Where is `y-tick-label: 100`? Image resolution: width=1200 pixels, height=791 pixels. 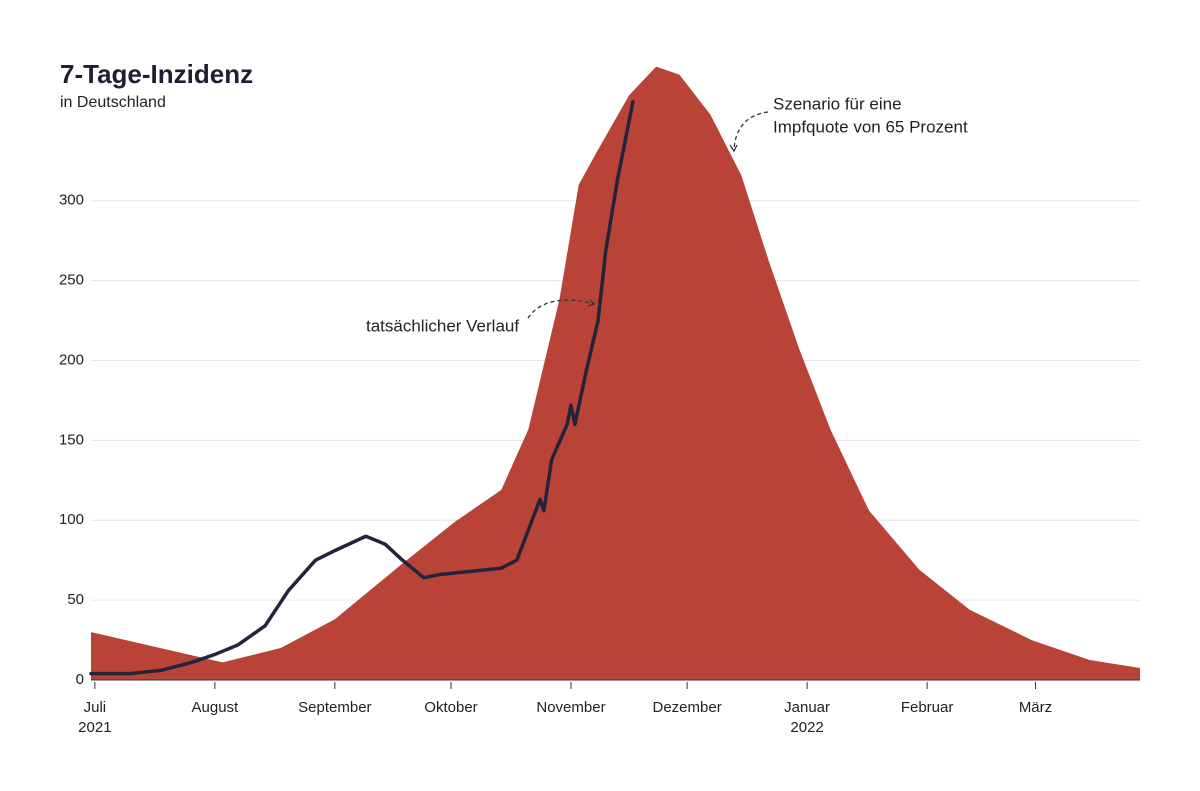
y-tick-label: 100 is located at coordinates (71, 519).